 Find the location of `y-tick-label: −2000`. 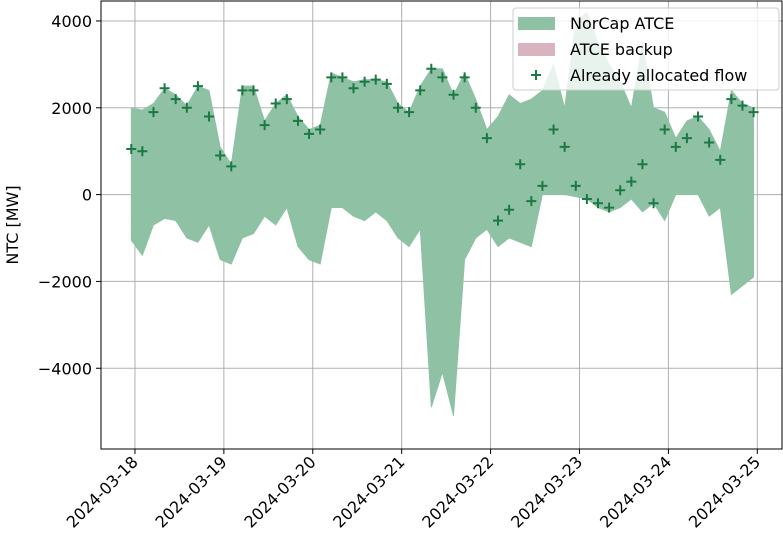

y-tick-label: −2000 is located at coordinates (65, 281).